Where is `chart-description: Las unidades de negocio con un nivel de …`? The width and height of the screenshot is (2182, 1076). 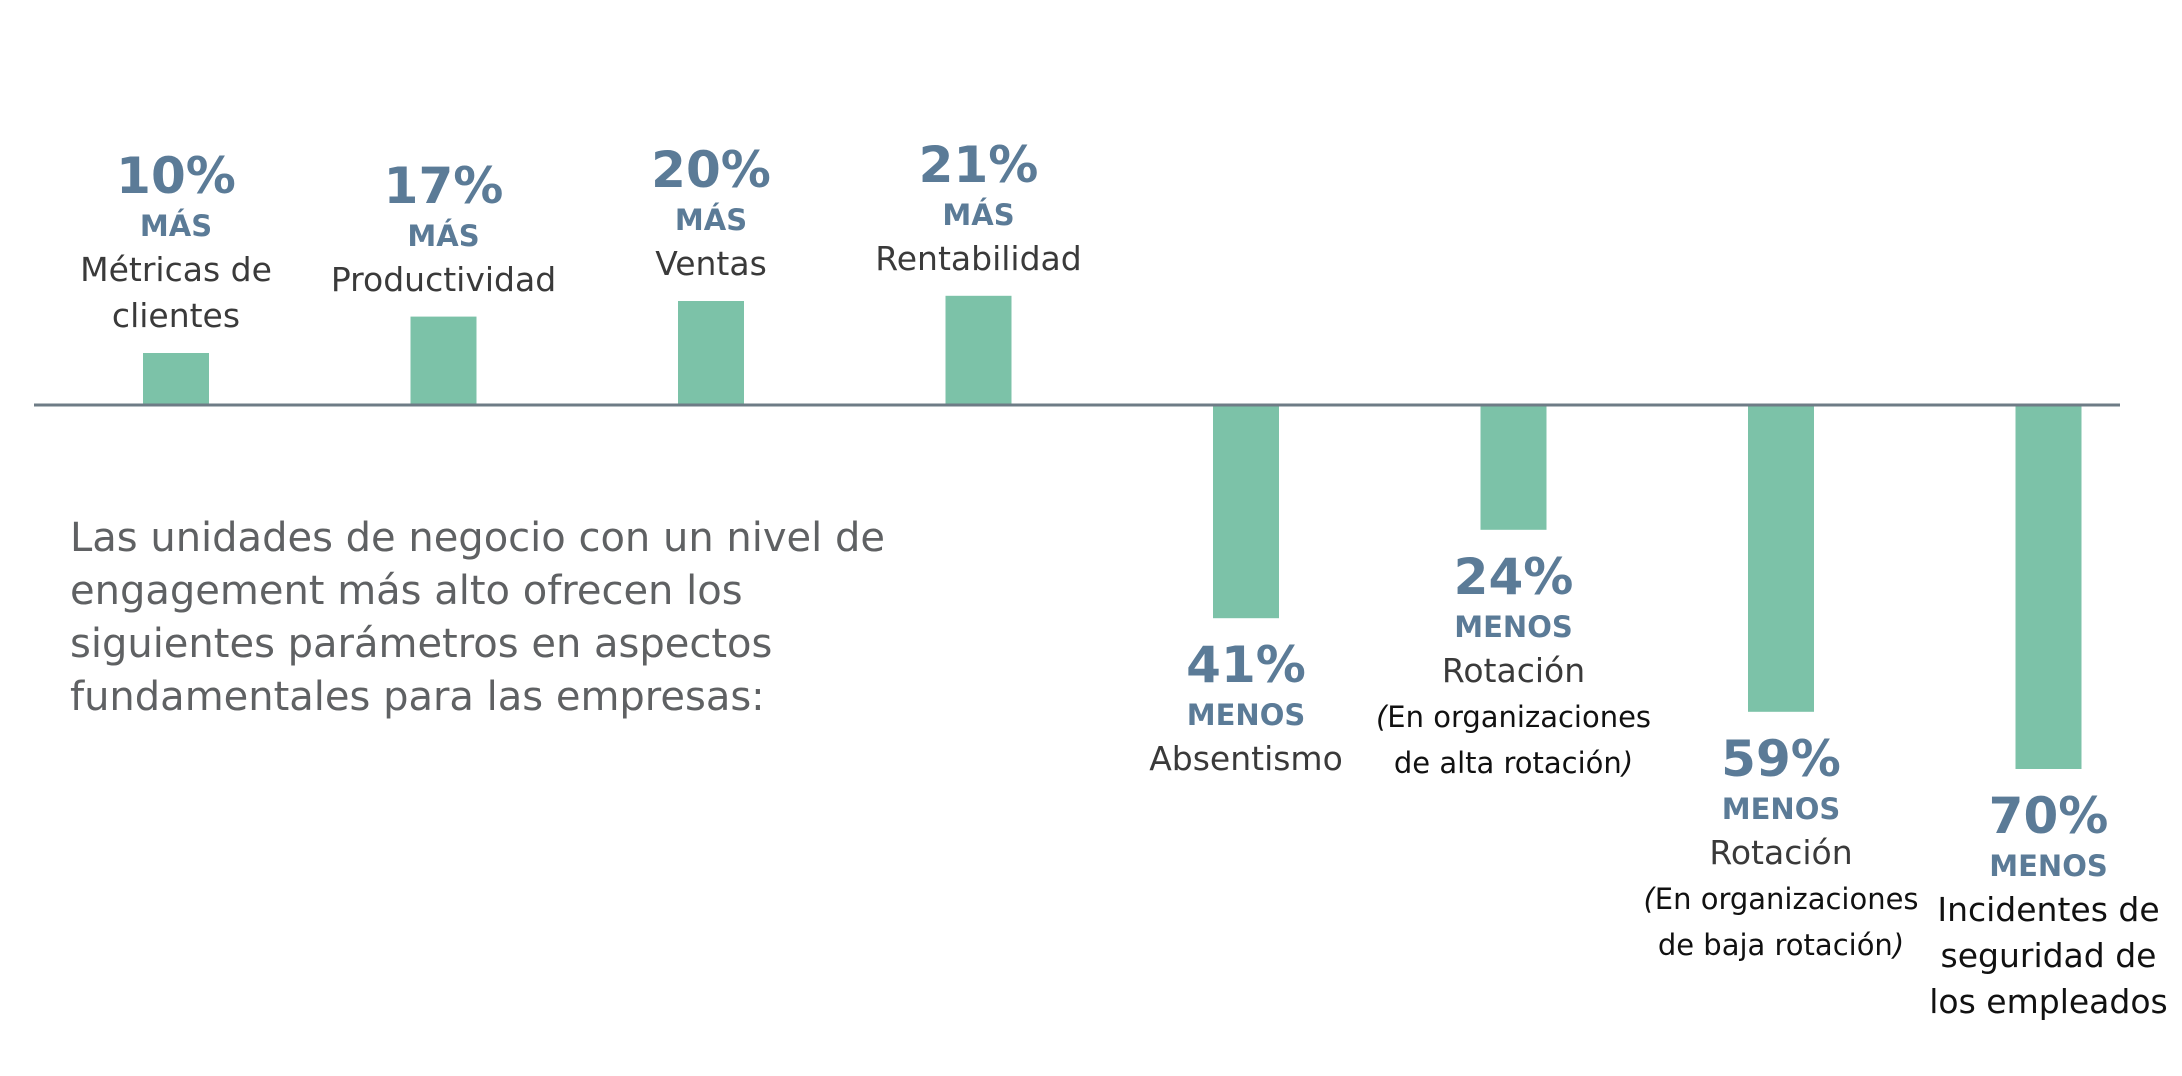 chart-description: Las unidades de negocio con un nivel de … is located at coordinates (477, 617).